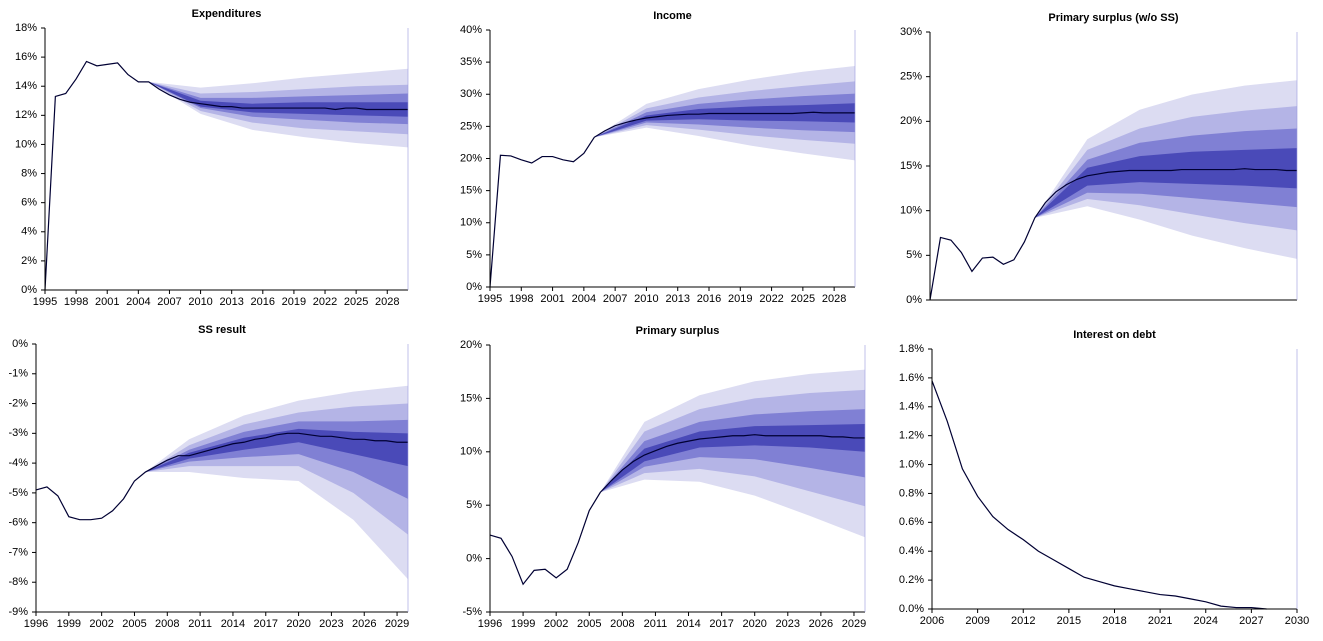 Image resolution: width=1323 pixels, height=641 pixels. I want to click on x-tick-label: 2018, so click(1114, 621).